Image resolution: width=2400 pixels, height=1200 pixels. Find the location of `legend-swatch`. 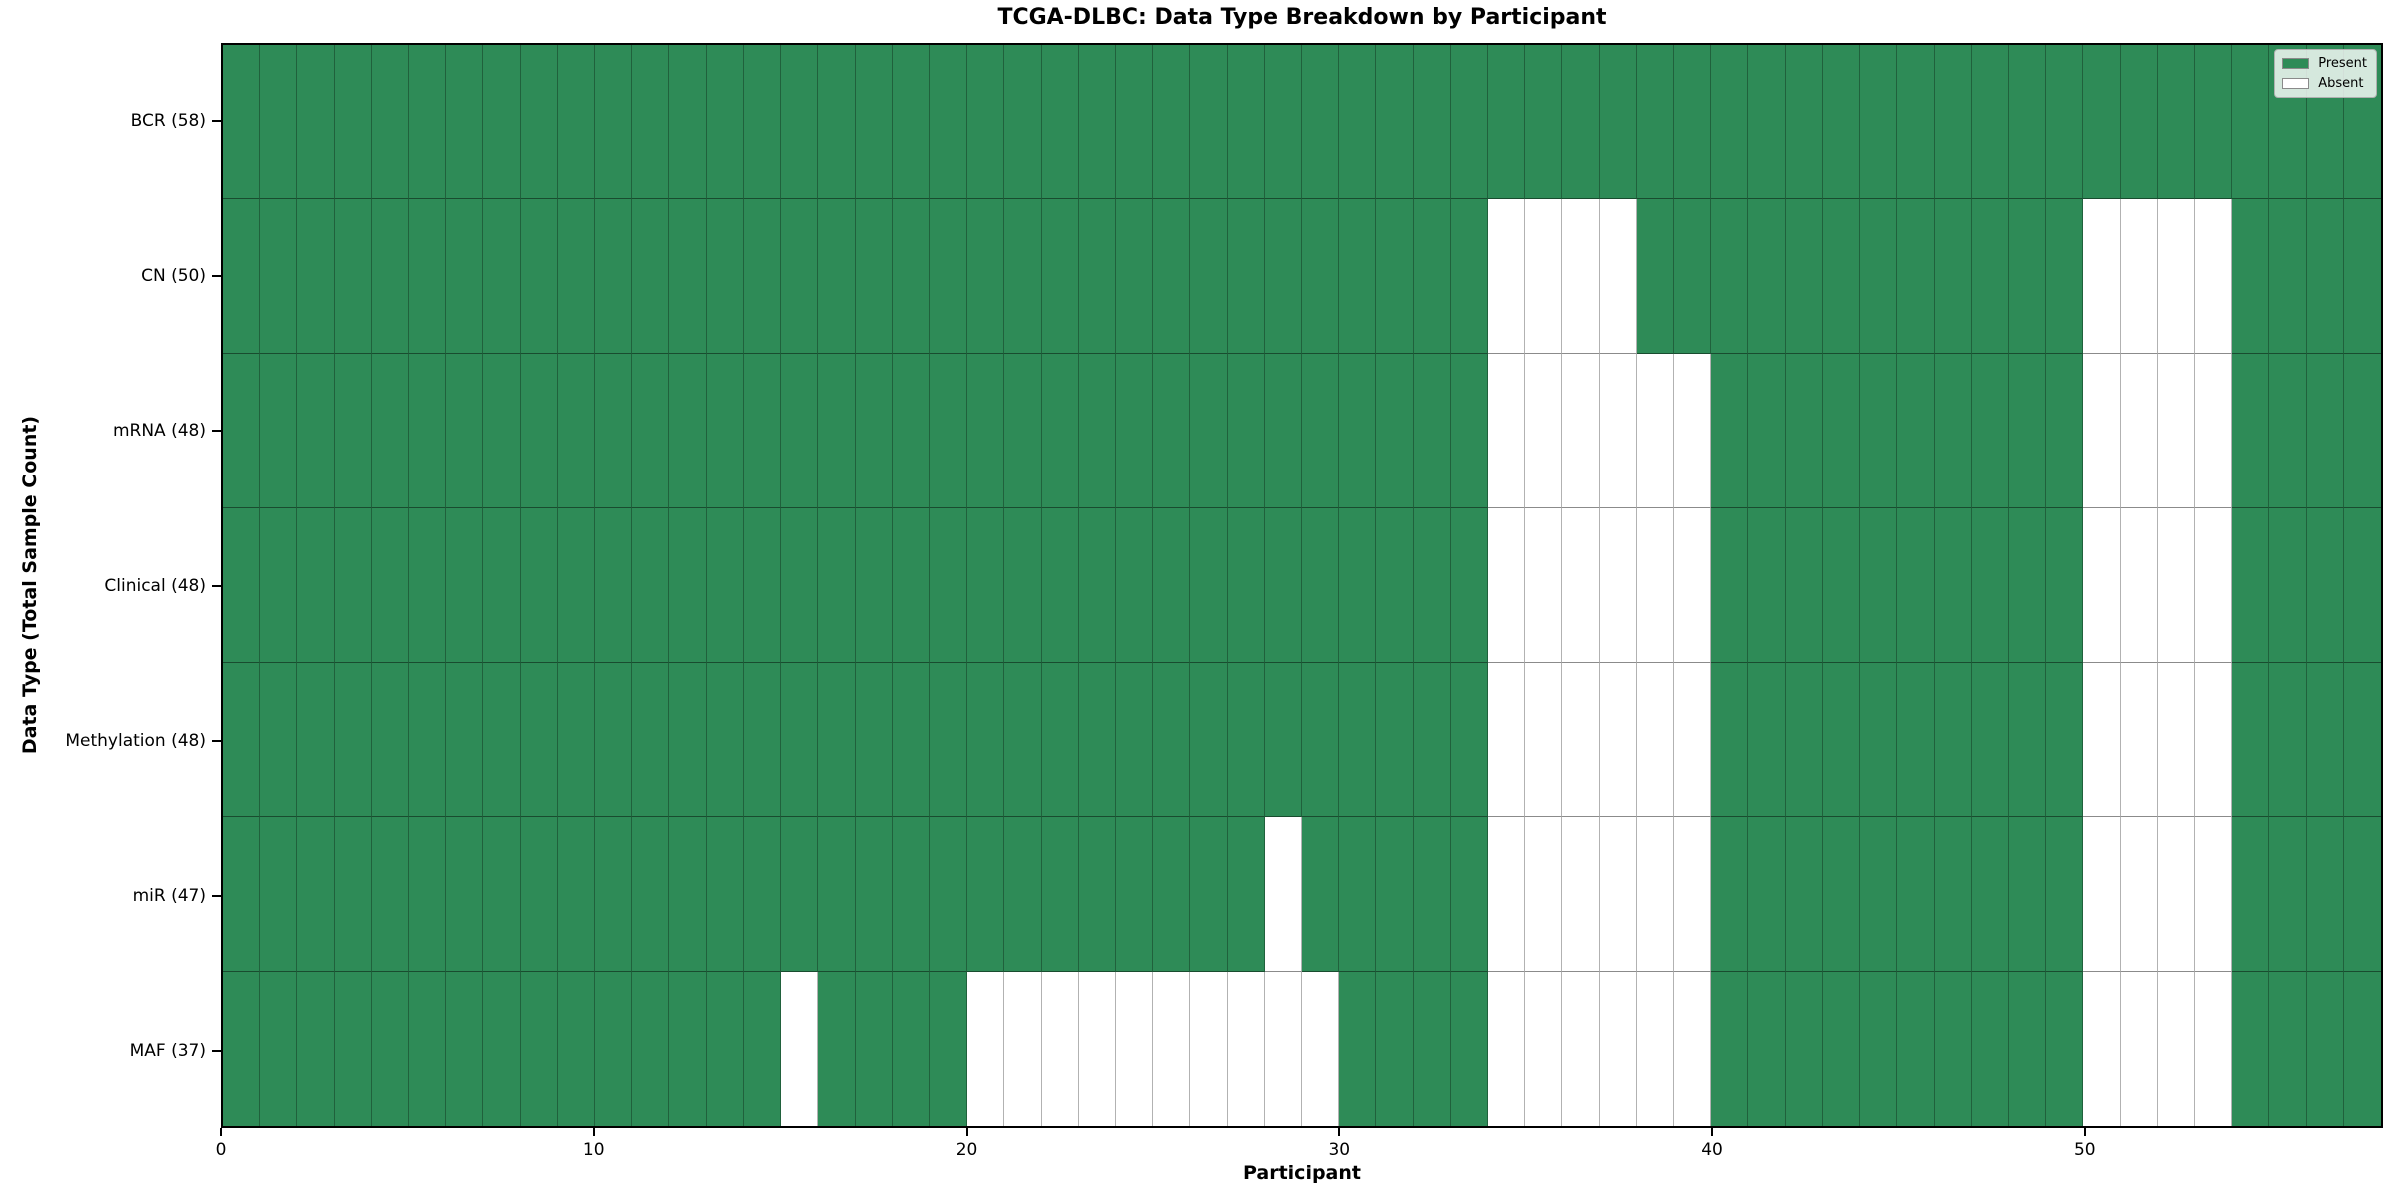

legend-swatch is located at coordinates (2296, 63).